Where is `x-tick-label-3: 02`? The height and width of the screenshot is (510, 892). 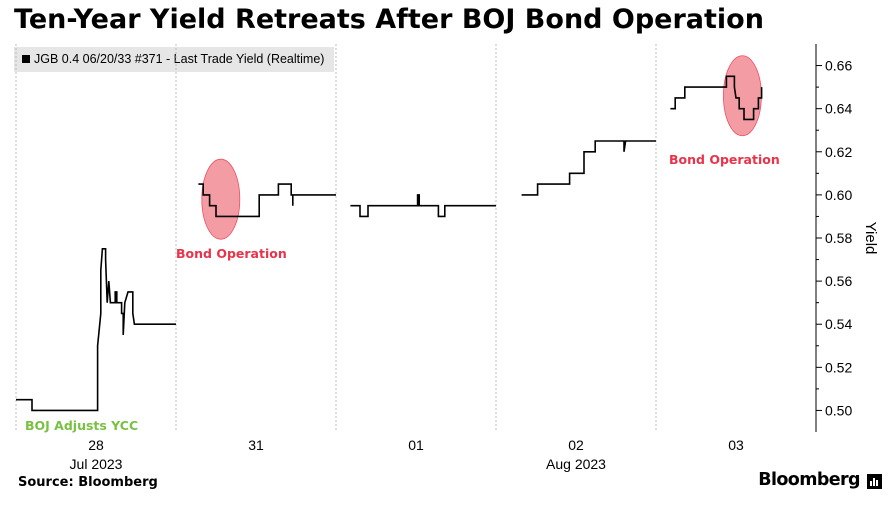 x-tick-label-3: 02 is located at coordinates (576, 445).